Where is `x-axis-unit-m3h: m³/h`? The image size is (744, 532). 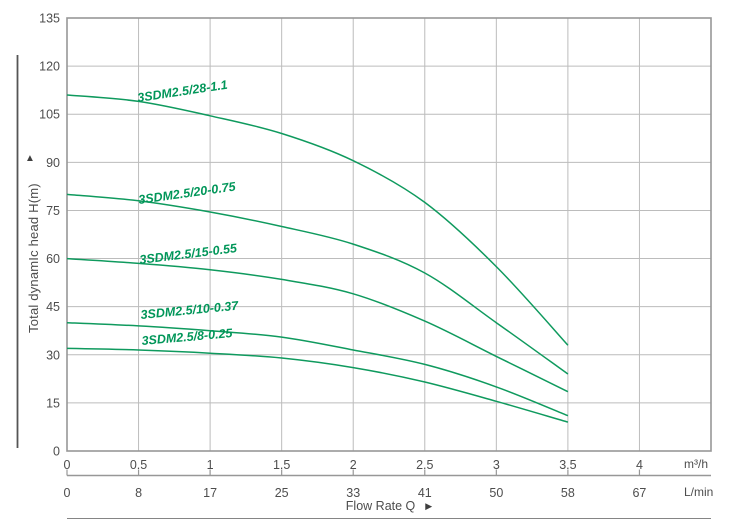
x-axis-unit-m3h: m³/h is located at coordinates (696, 464).